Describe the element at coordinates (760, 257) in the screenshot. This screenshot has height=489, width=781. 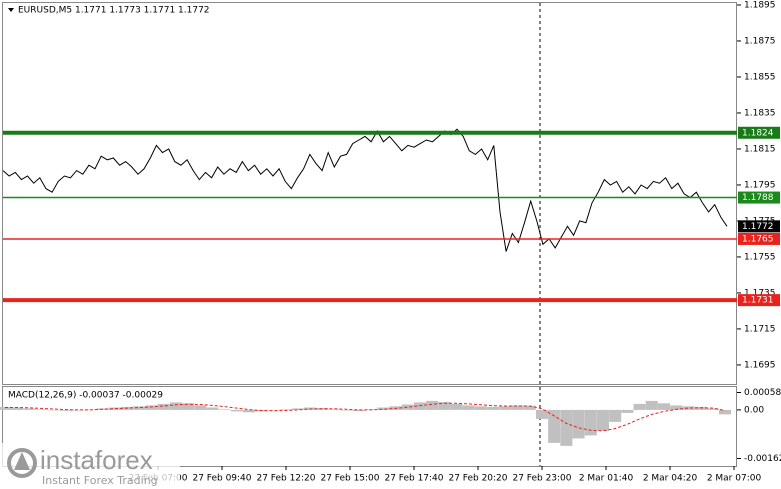
I see `y-tick-label: 1.1755` at that location.